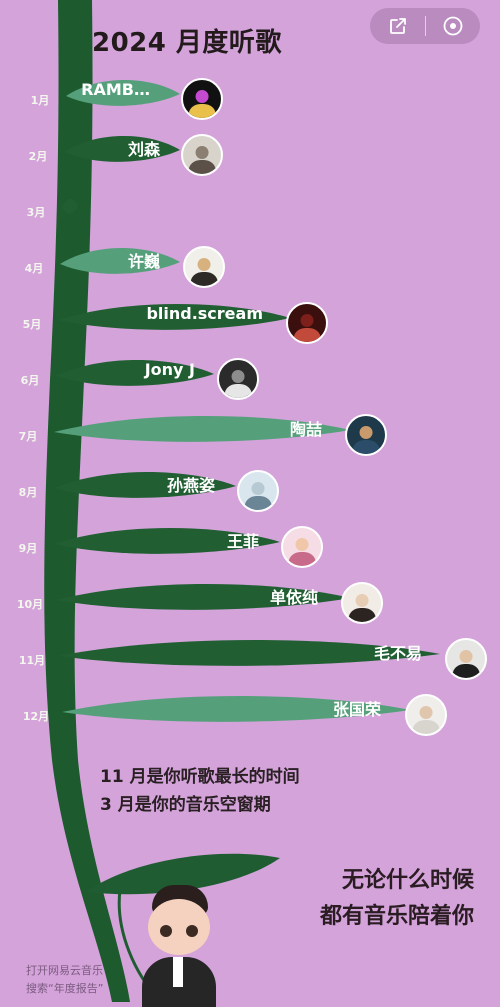 Image resolution: width=500 pixels, height=1007 pixels. What do you see at coordinates (305, 429) in the screenshot?
I see `artist-name: 陶喆` at bounding box center [305, 429].